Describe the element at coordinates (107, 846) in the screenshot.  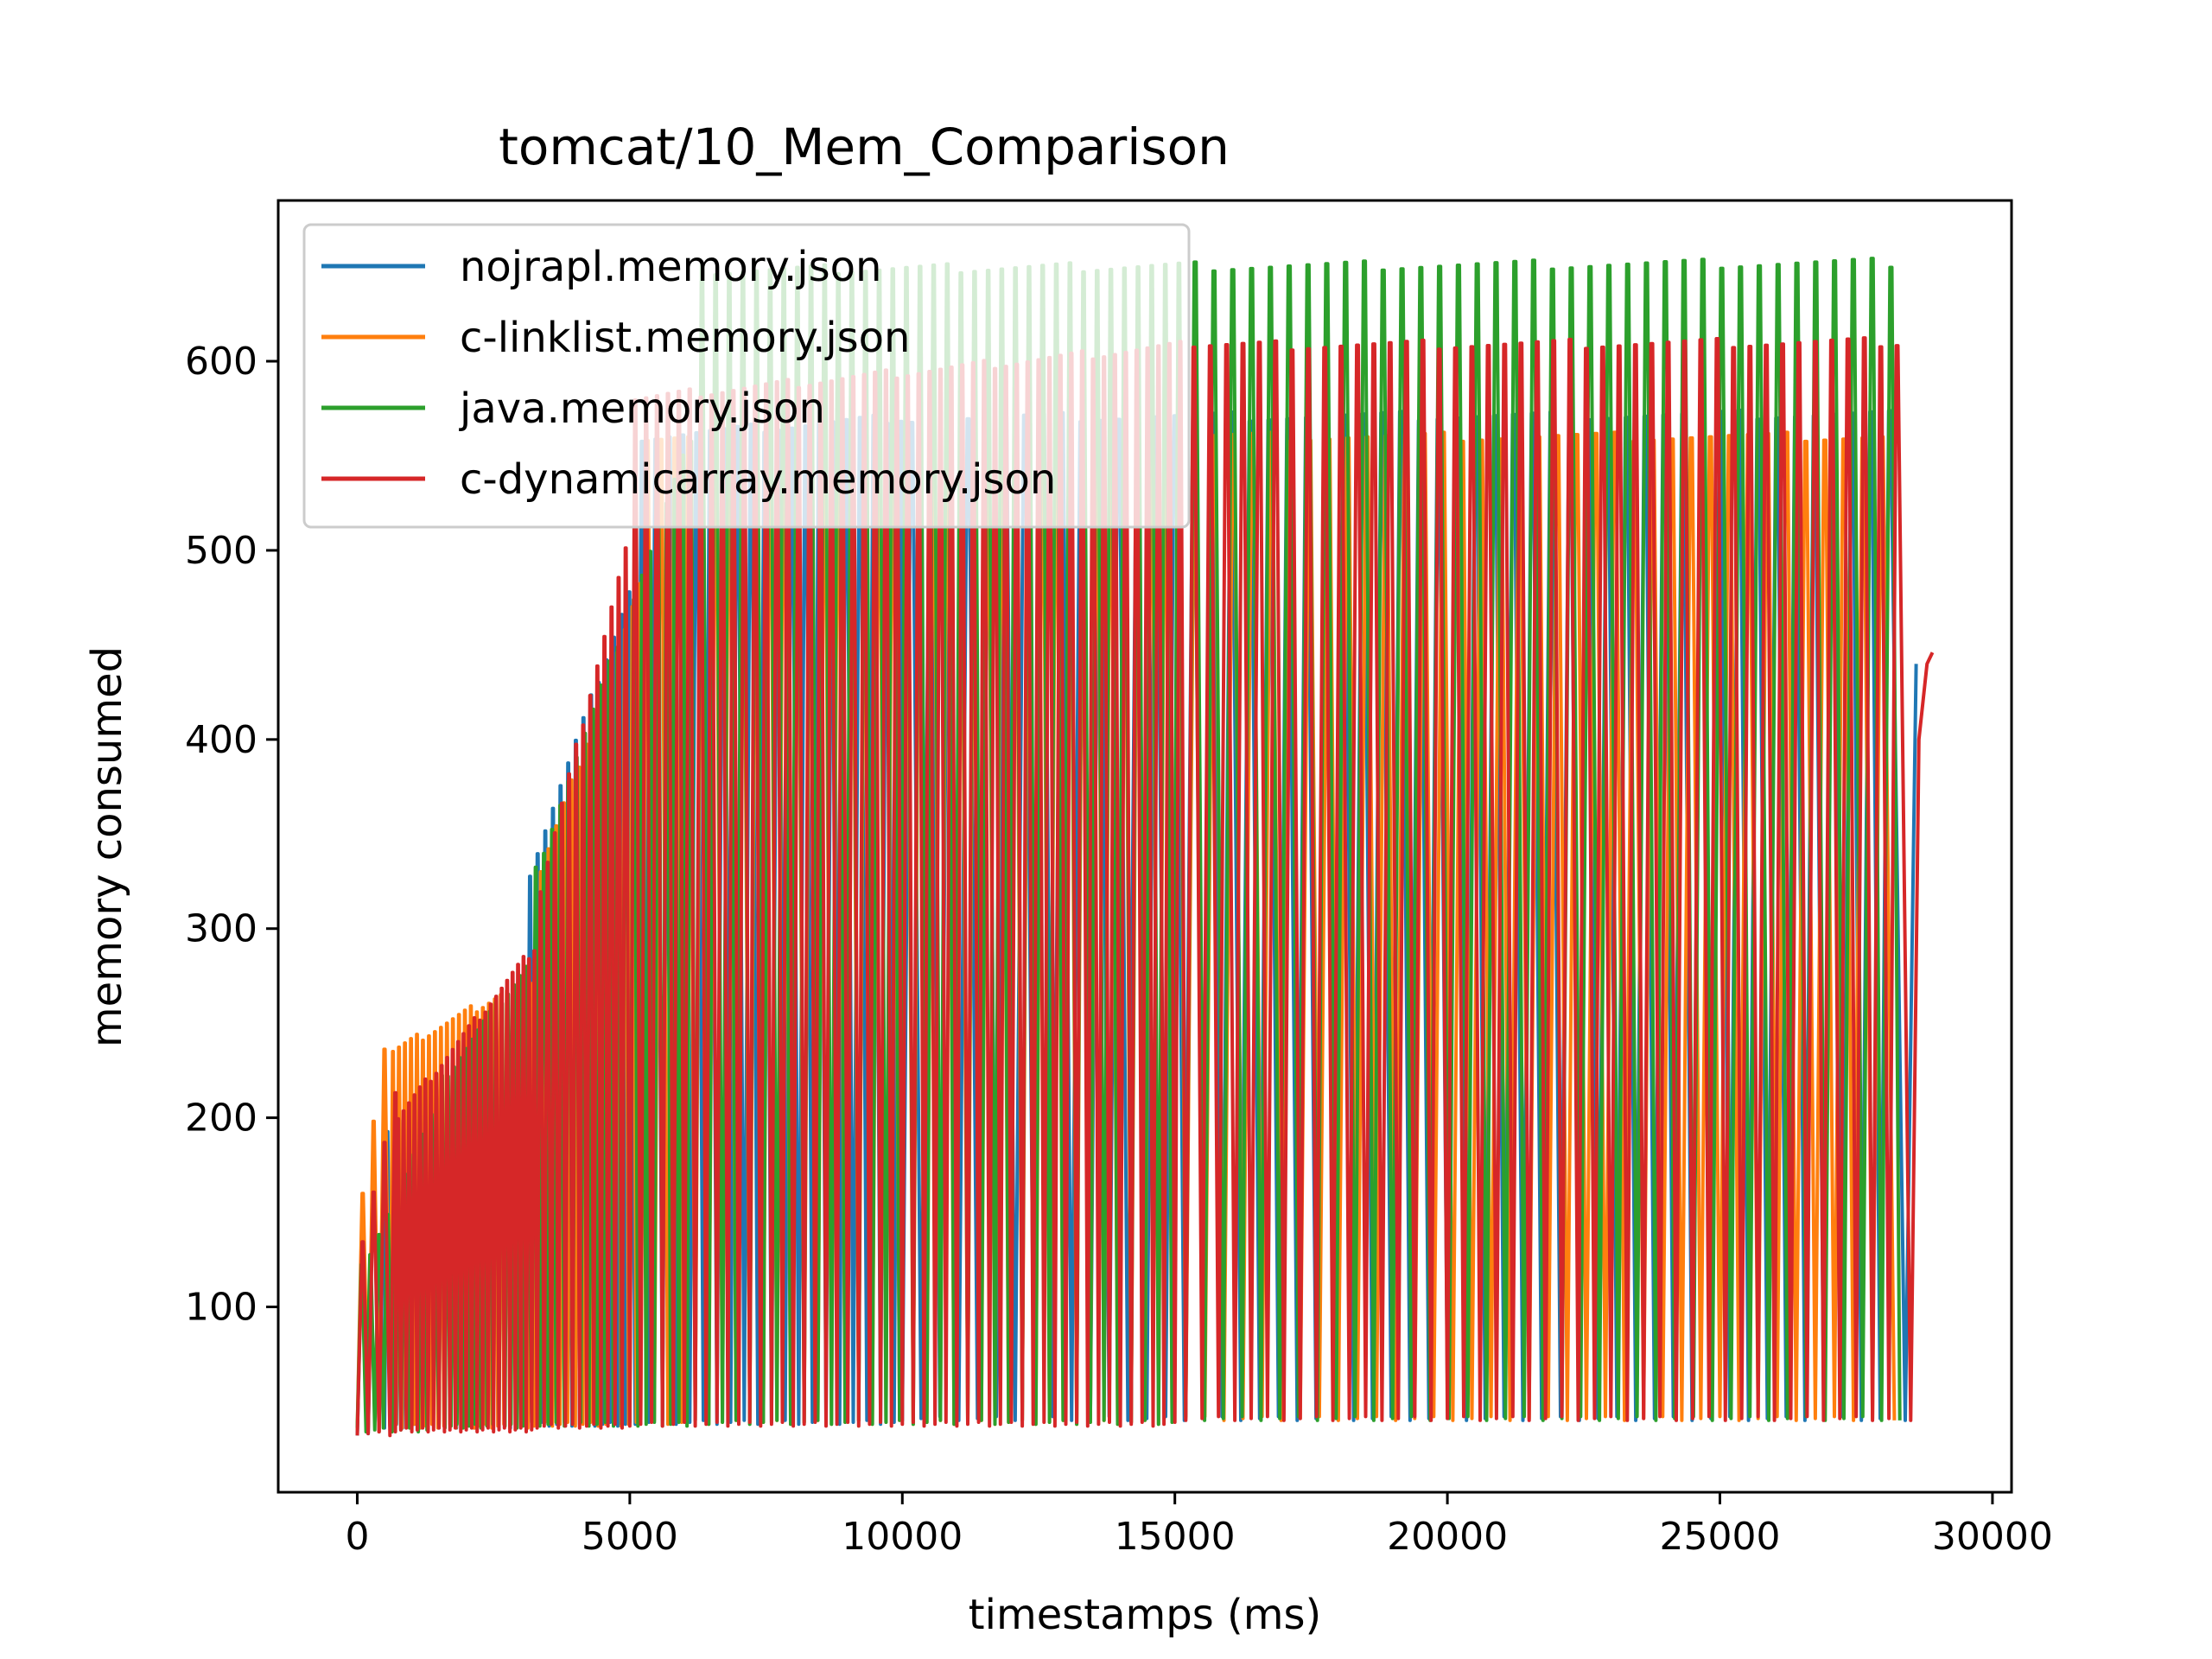
I see `y-axis-title: memory consumed` at that location.